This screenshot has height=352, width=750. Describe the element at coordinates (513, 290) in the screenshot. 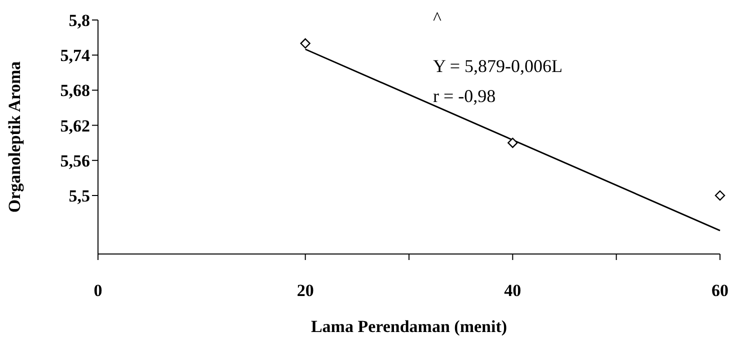

I see `x-tick-label: 40` at that location.